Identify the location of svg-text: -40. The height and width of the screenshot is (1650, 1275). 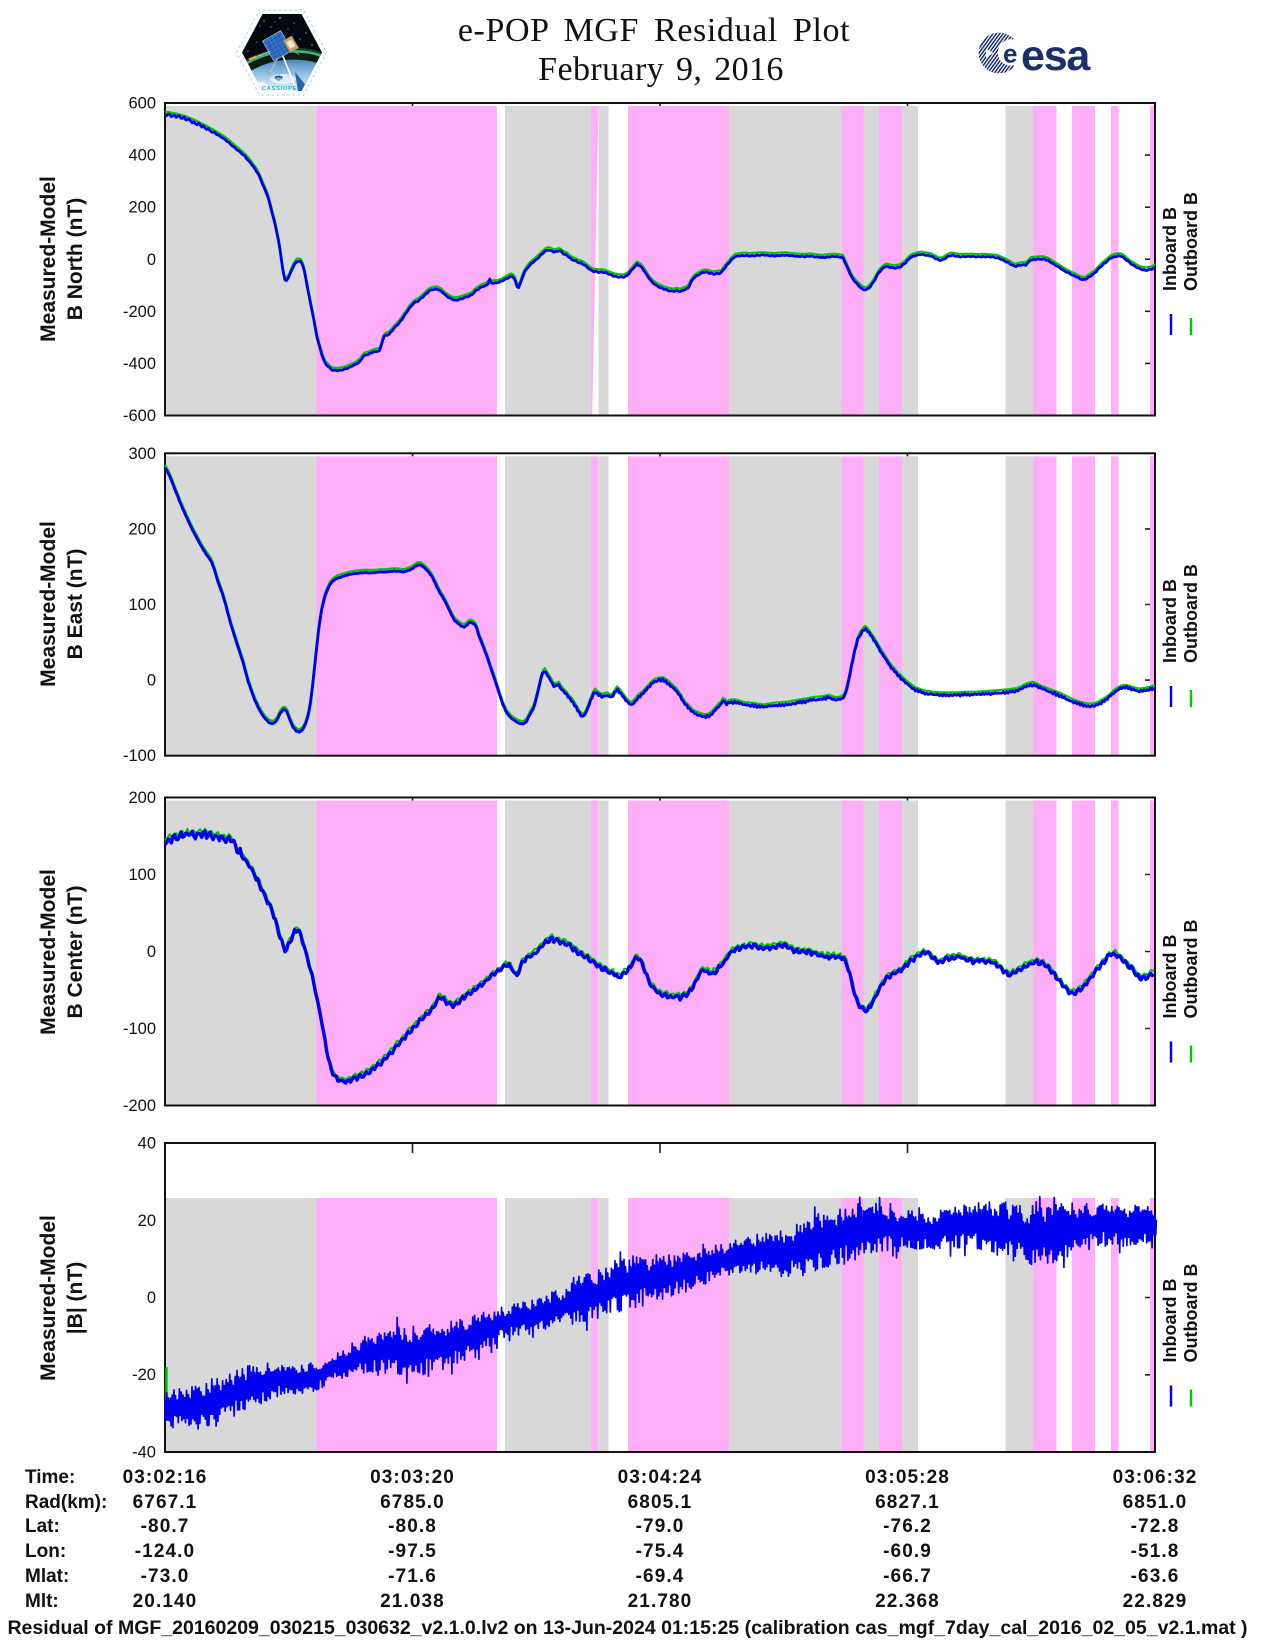
(144, 1453).